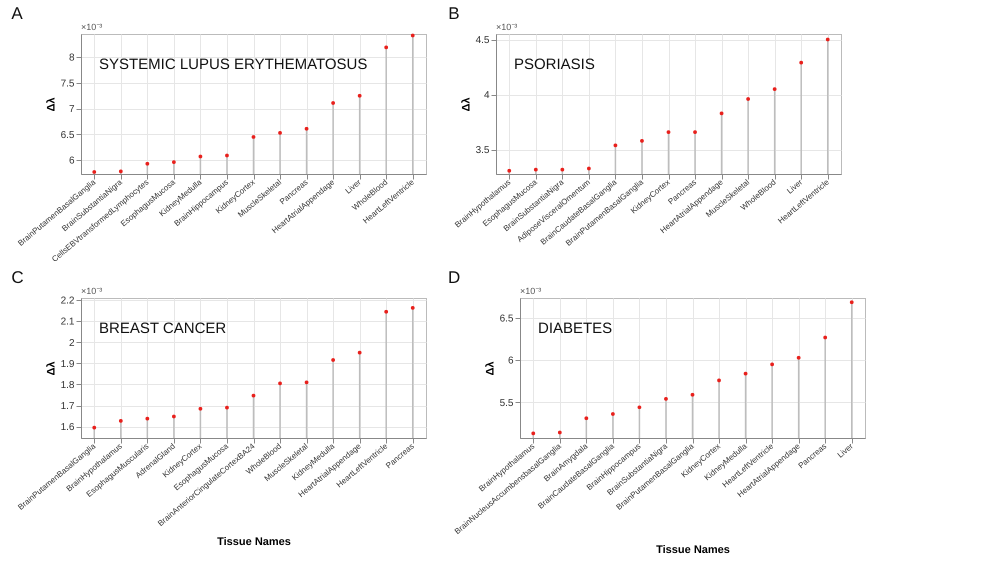 The width and height of the screenshot is (999, 569). Describe the element at coordinates (454, 277) in the screenshot. I see `text: D` at that location.